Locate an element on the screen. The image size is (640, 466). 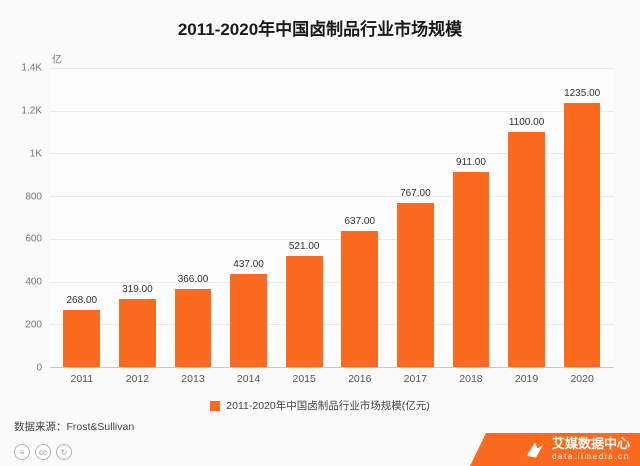
x-axis-label: 2019 is located at coordinates (526, 379).